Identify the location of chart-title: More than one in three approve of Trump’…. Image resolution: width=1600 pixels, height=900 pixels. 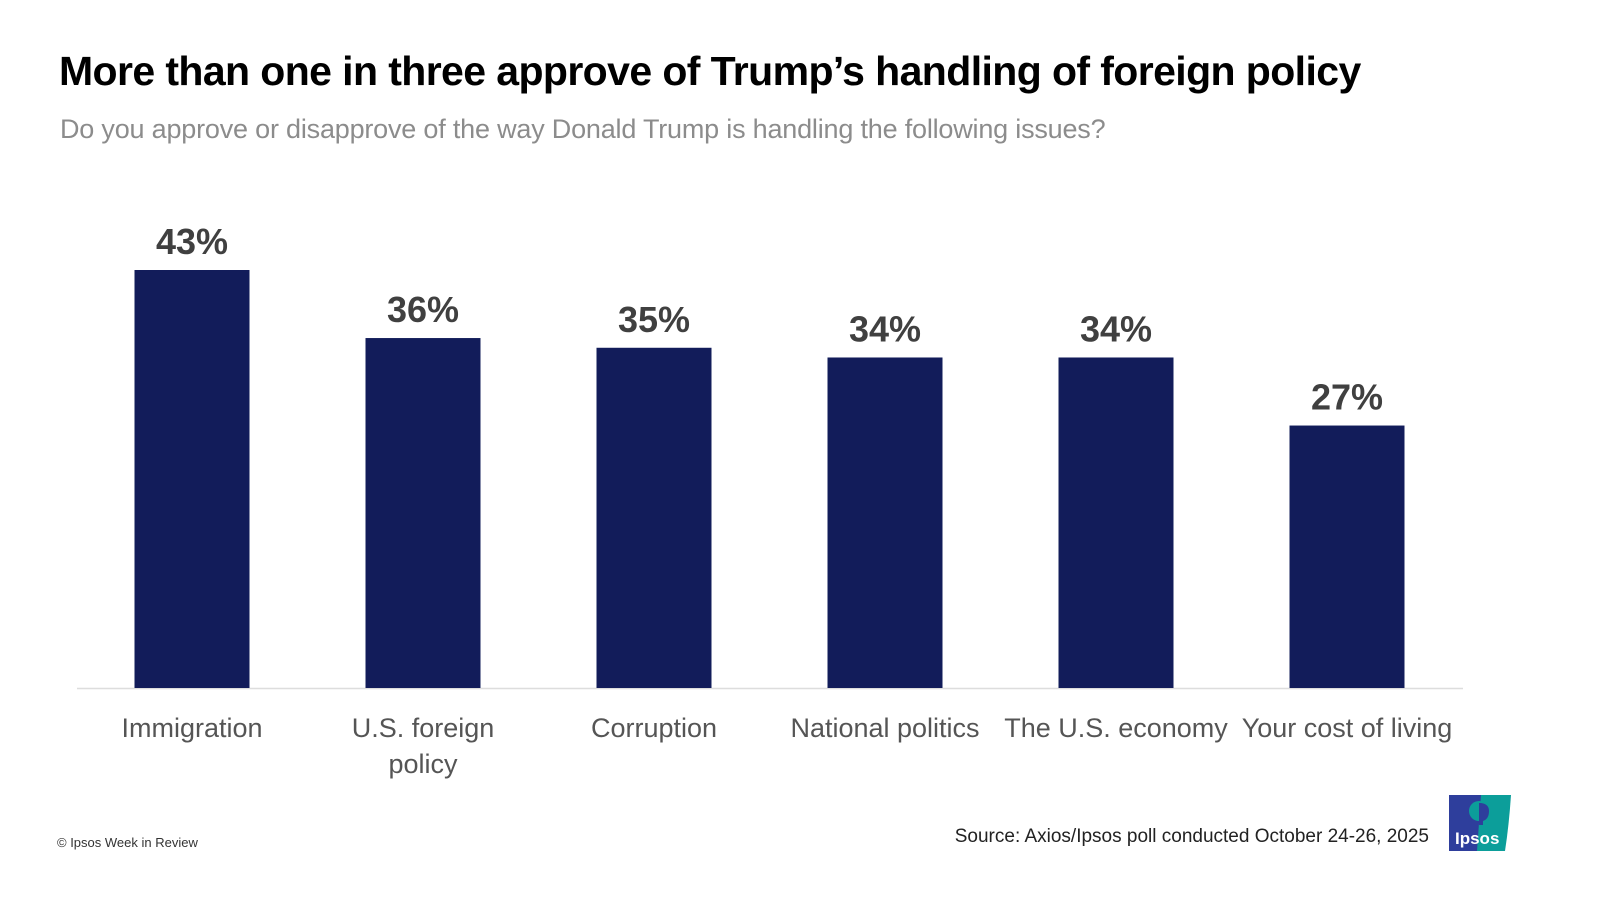
(710, 71).